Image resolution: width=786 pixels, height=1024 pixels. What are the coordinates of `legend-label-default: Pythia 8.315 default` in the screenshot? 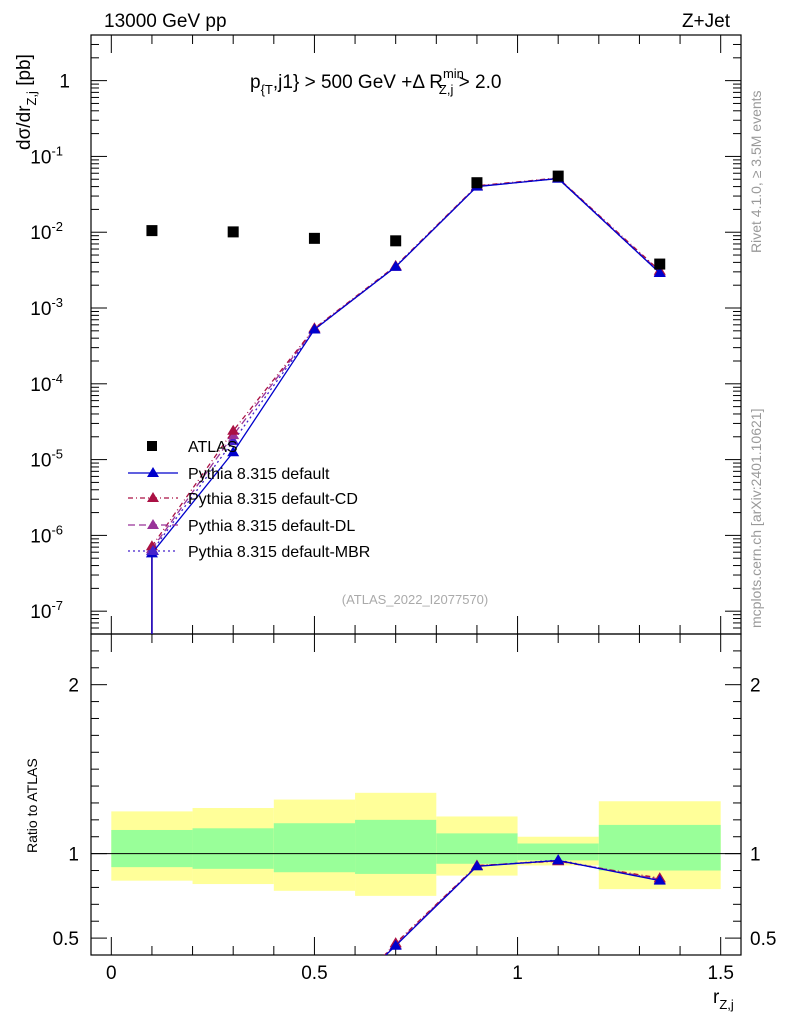 It's located at (259, 474).